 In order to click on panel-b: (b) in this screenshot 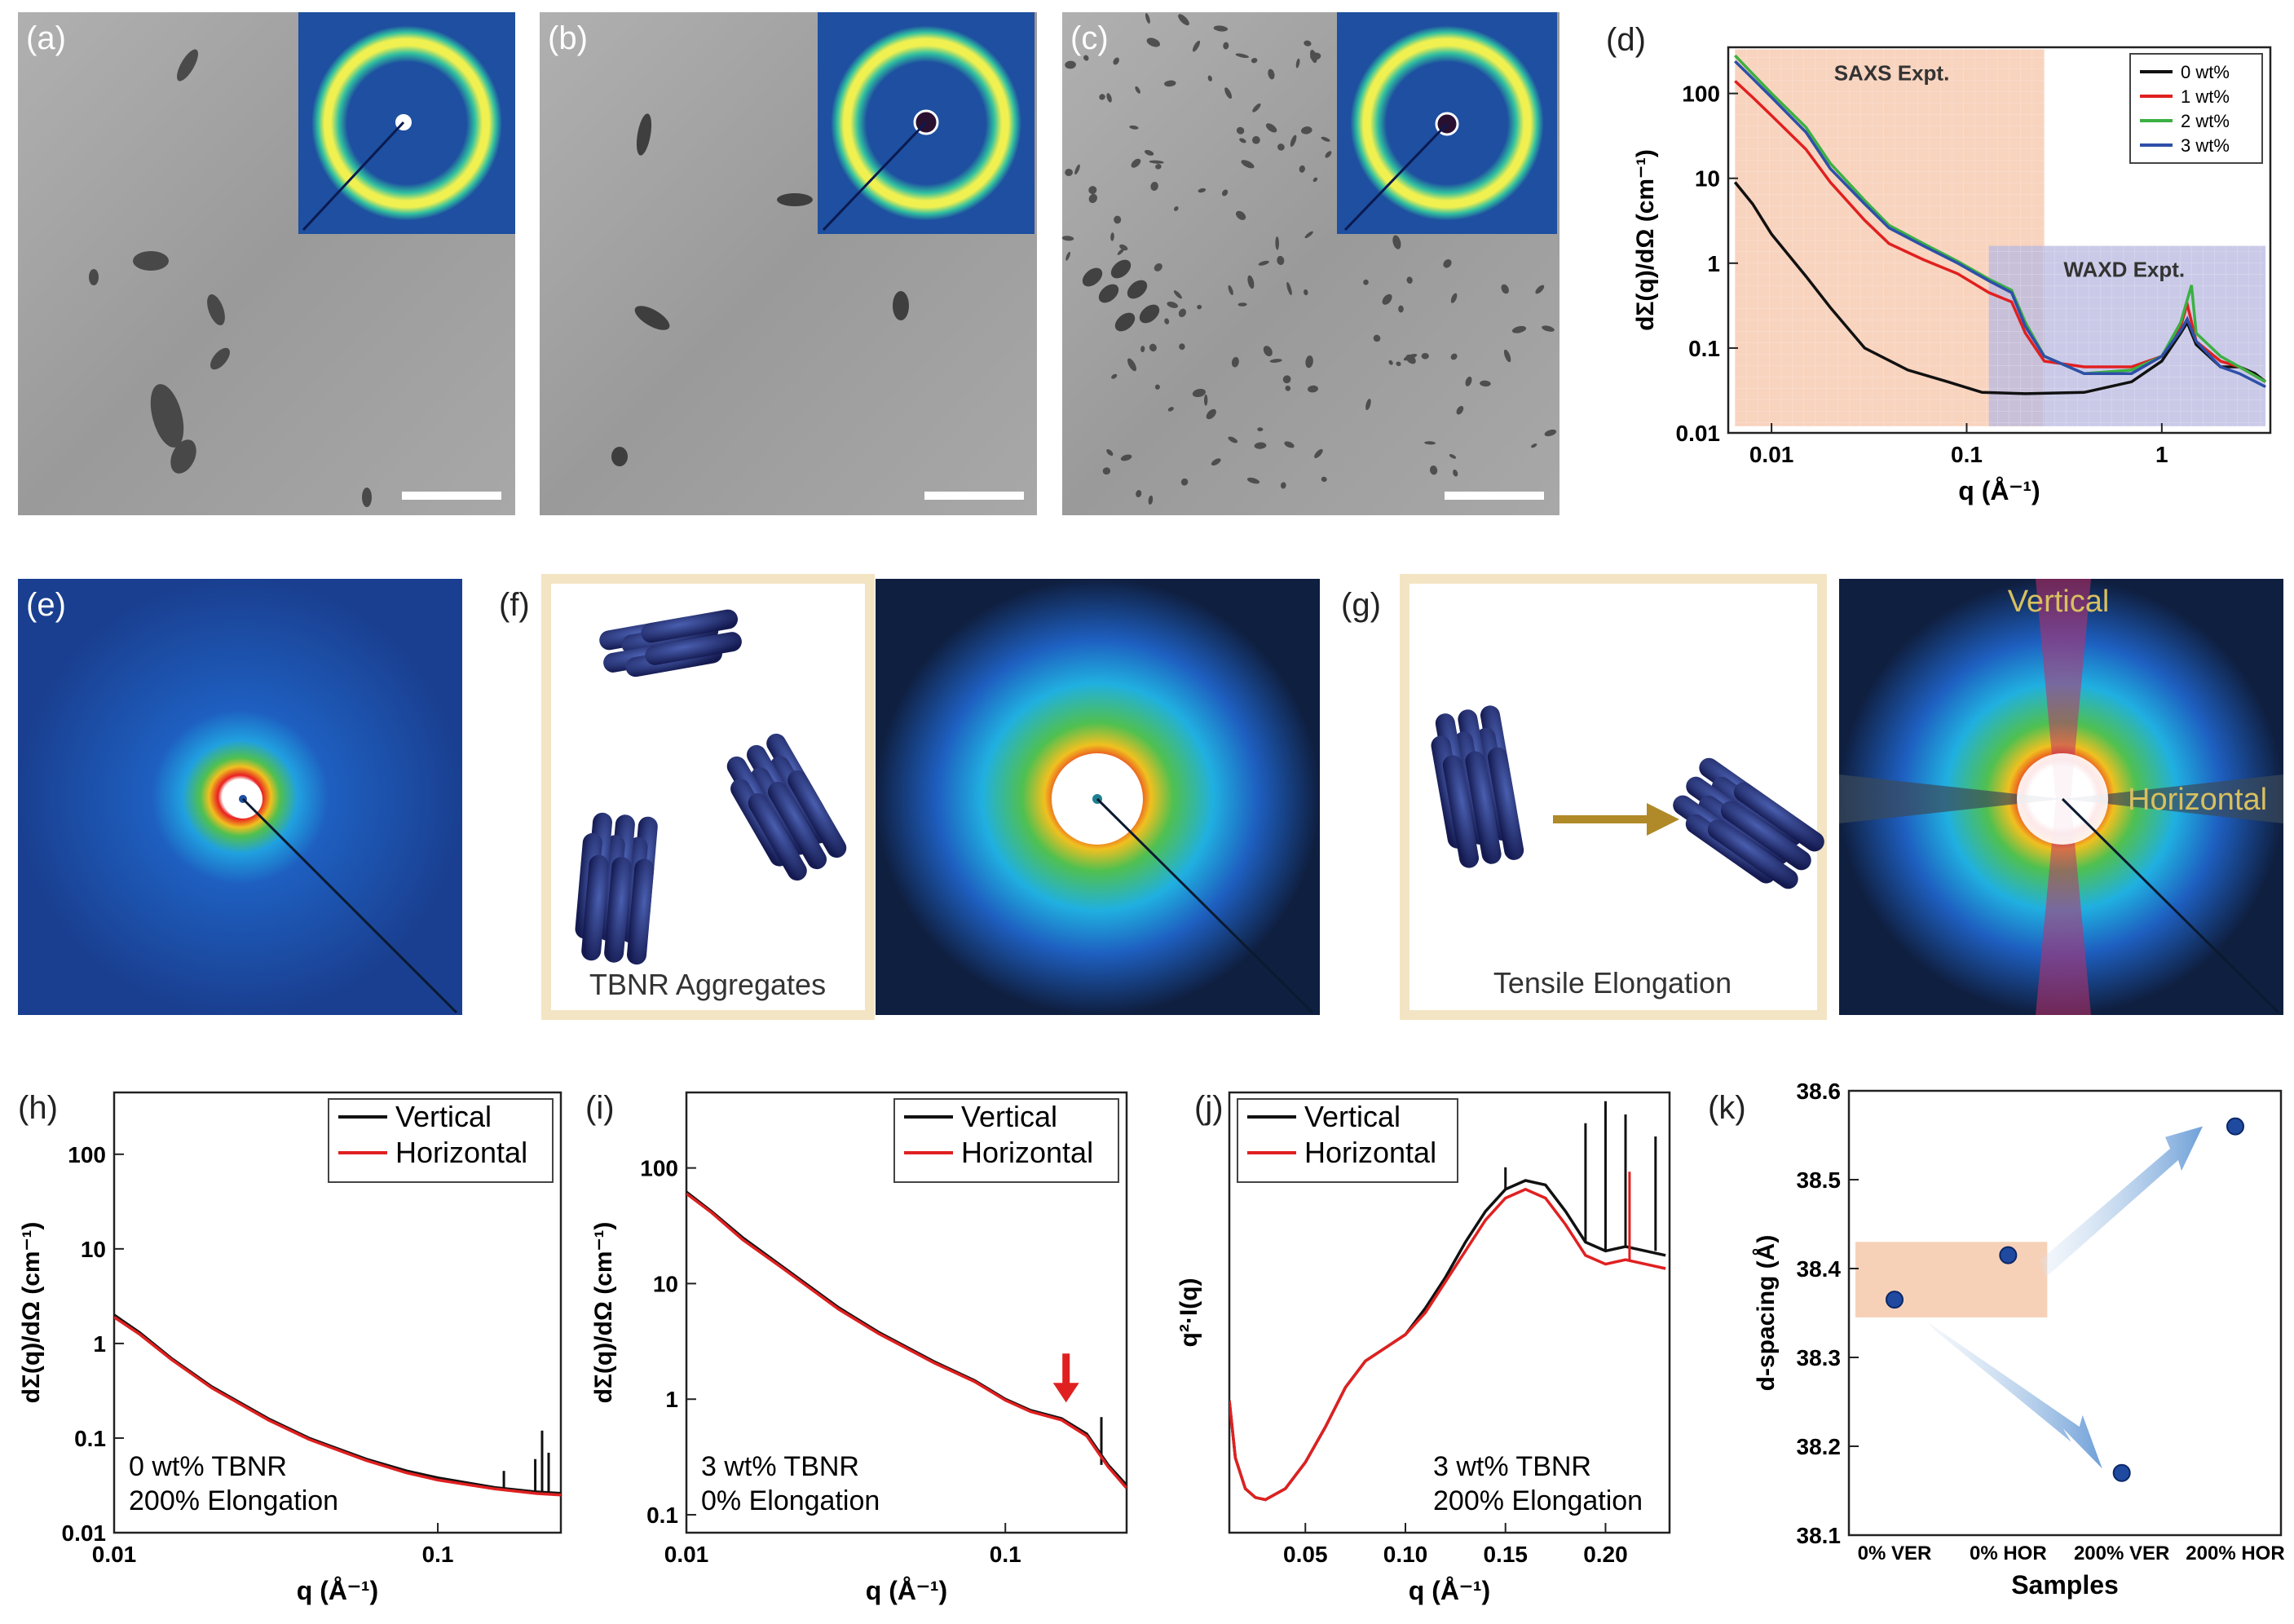, I will do `click(788, 263)`.